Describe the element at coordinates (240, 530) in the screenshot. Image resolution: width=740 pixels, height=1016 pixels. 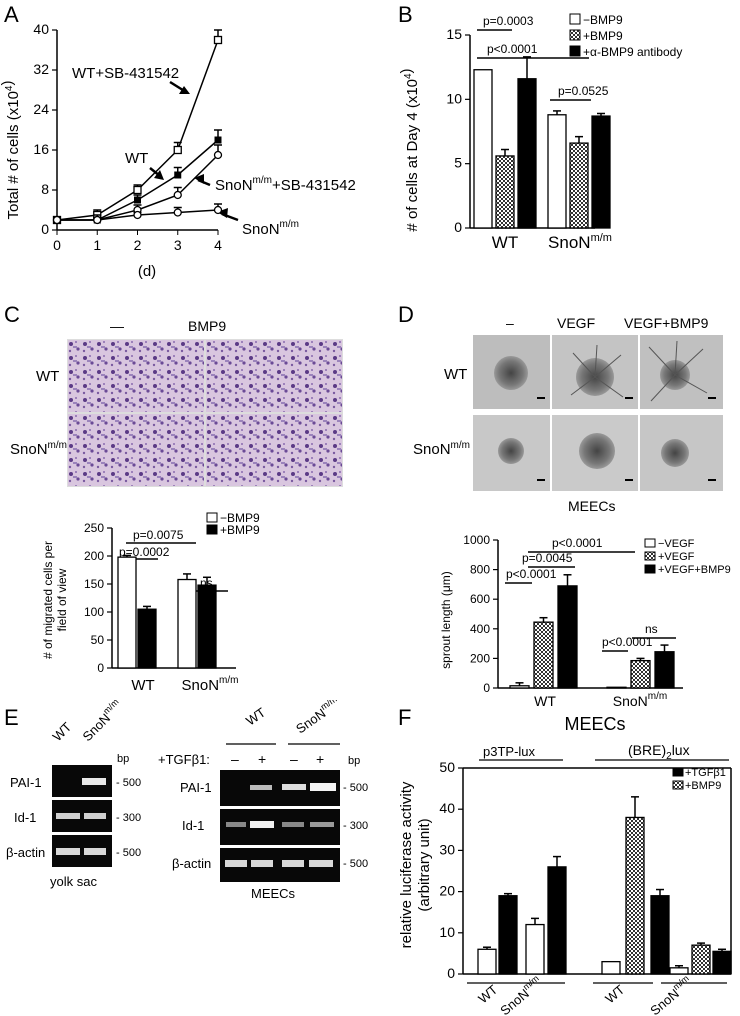
I see `panel-c-legend-2: +BMP9` at that location.